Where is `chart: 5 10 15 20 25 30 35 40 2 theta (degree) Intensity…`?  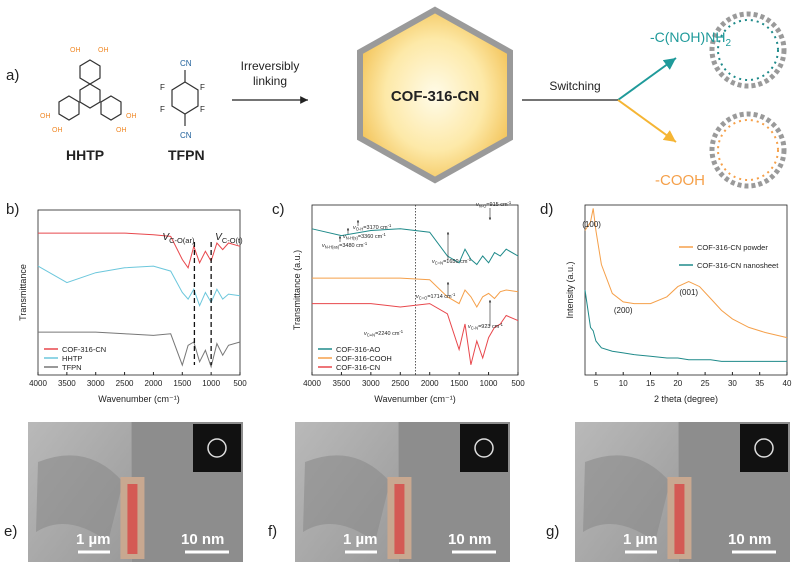
chart: 5 10 15 20 25 30 35 40 2 theta (degree) Intensity… is located at coordinates (678, 304).